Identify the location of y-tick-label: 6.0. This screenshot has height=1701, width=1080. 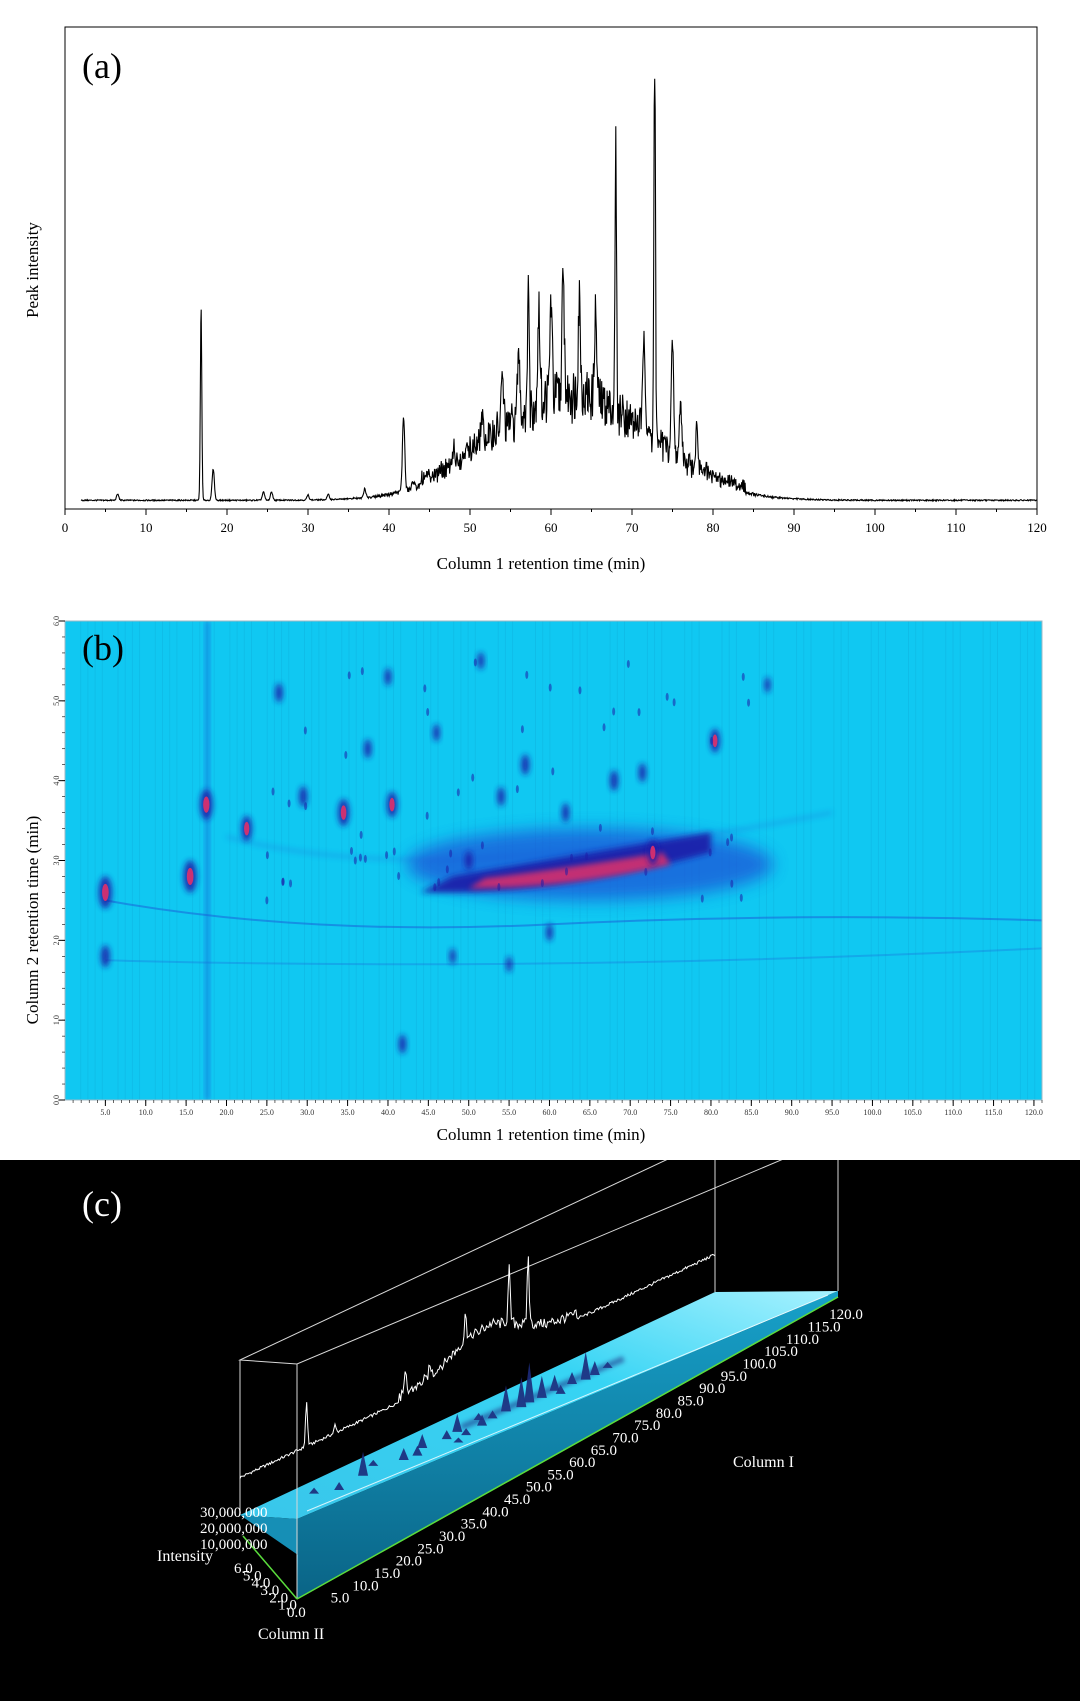
(56, 621).